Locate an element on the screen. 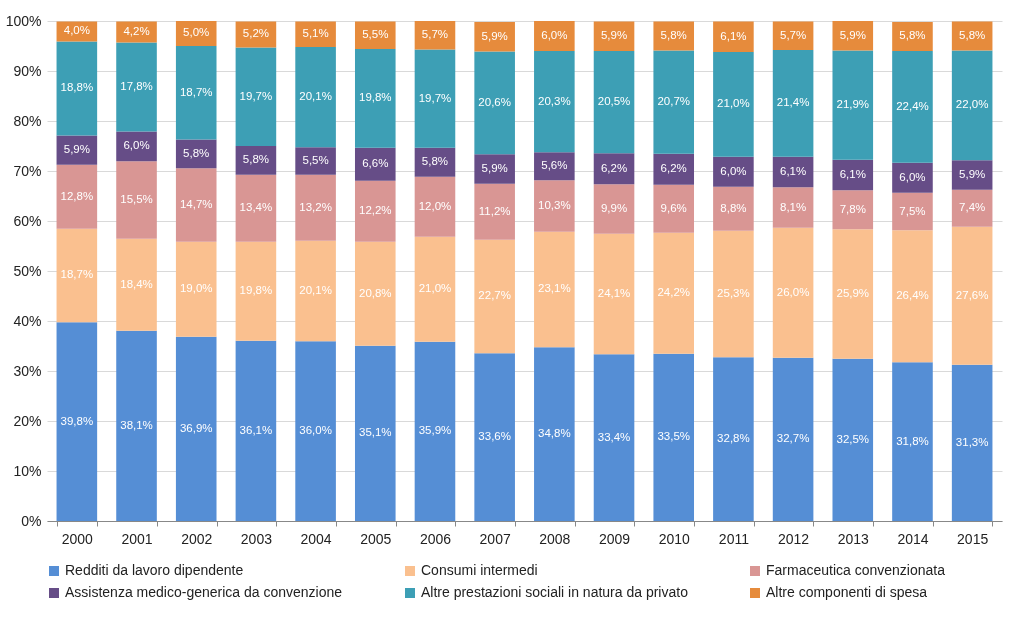  legend-label: Assistenza medico-generica da convenzione is located at coordinates (204, 592).